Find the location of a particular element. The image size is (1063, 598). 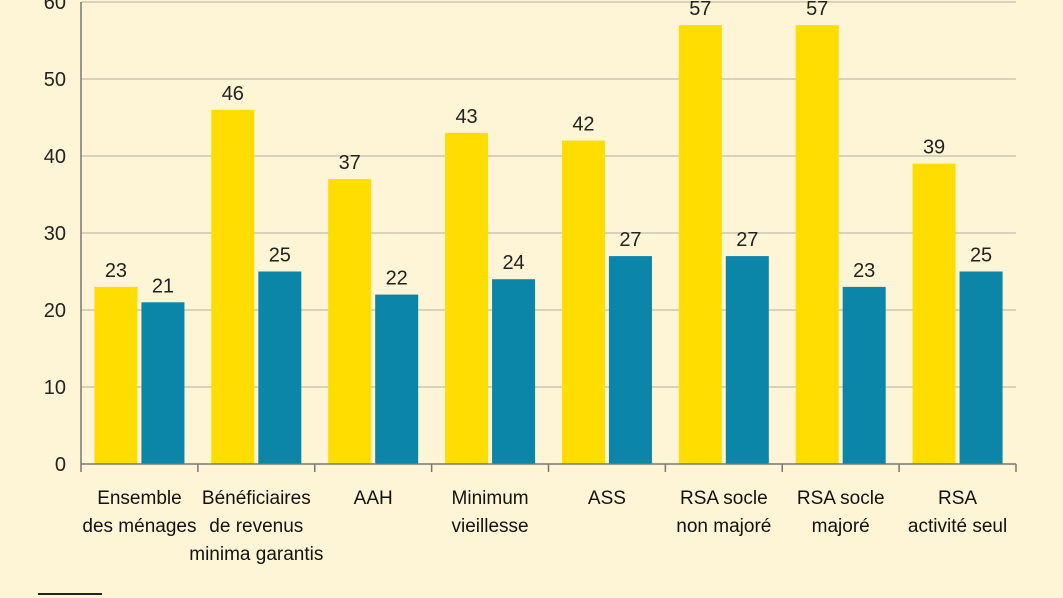

category-label: AAH is located at coordinates (373, 498).